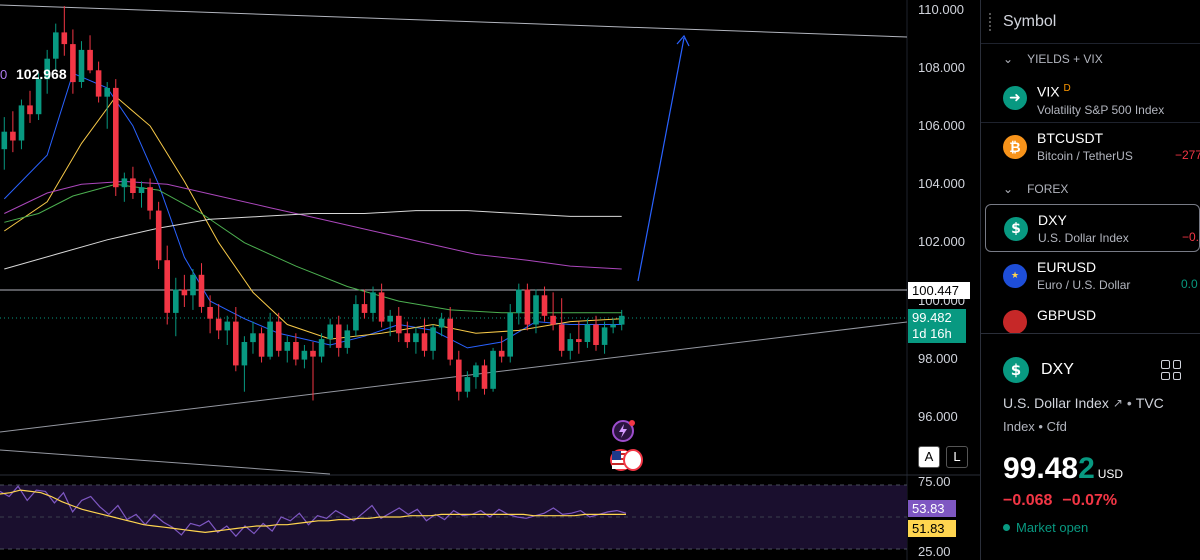 Image resolution: width=1200 pixels, height=560 pixels. Describe the element at coordinates (1048, 91) in the screenshot. I see `ticker: VIX` at that location.